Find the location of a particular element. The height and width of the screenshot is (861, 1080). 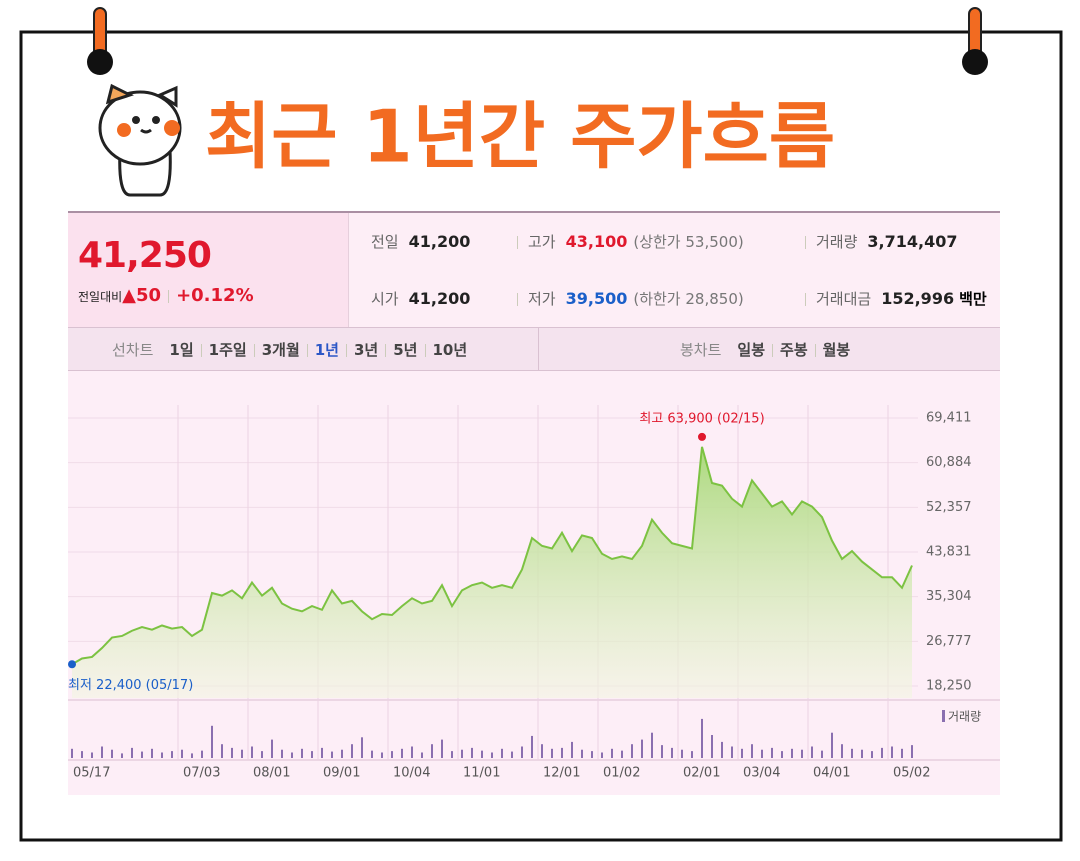

stat: 저가 39,500 (하한가 28,850) is located at coordinates (630, 298).